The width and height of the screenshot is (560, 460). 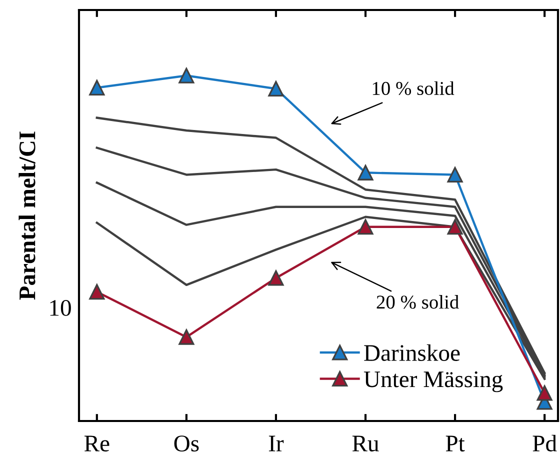 What do you see at coordinates (413, 88) in the screenshot?
I see `annotation: 10 % solid` at bounding box center [413, 88].